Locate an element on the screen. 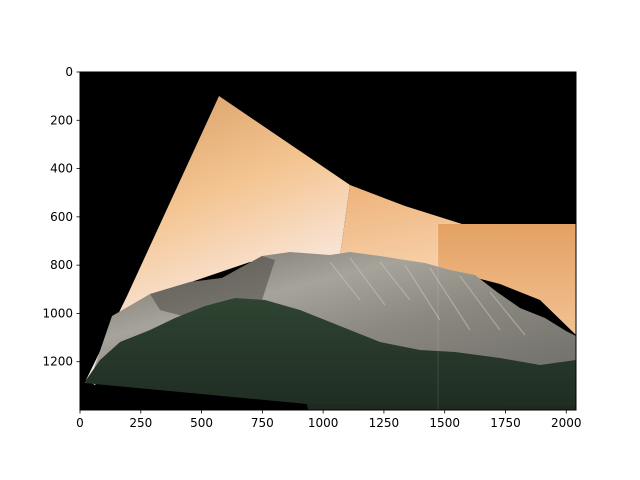  y-axis: 0 200 400 600 800 1000 1200 is located at coordinates (61, 217).